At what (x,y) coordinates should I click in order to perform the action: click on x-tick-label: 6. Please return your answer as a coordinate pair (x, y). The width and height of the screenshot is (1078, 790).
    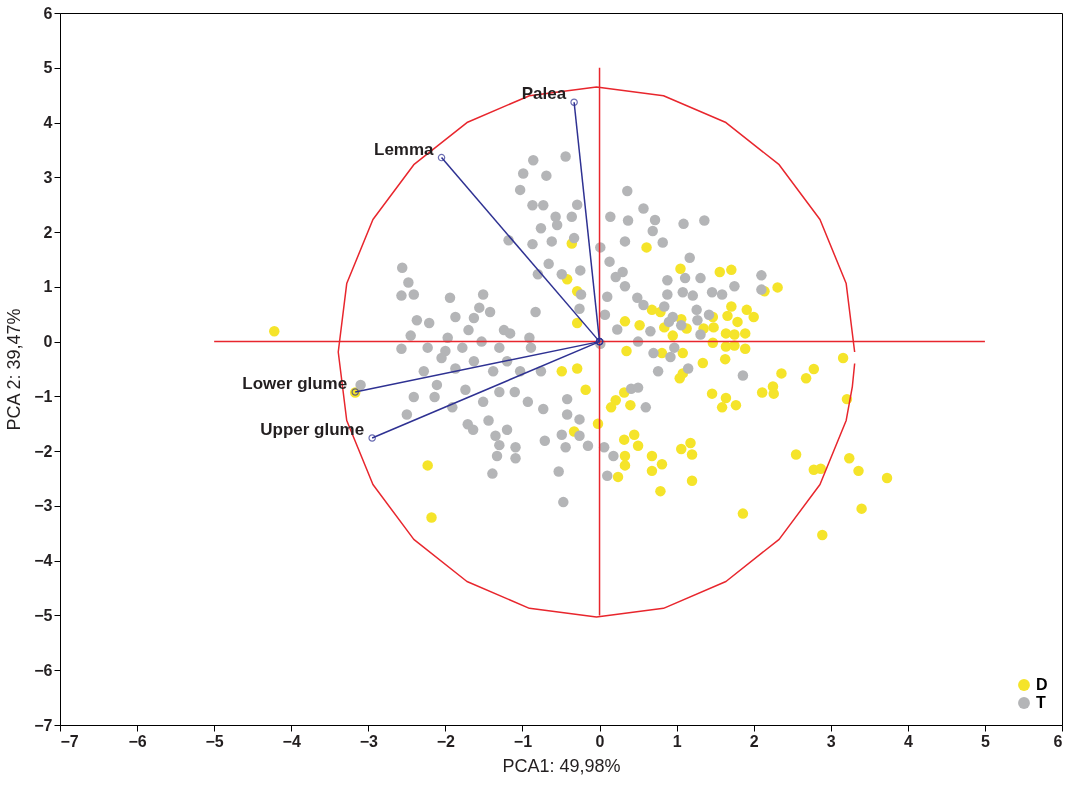
    Looking at the image, I should click on (1058, 741).